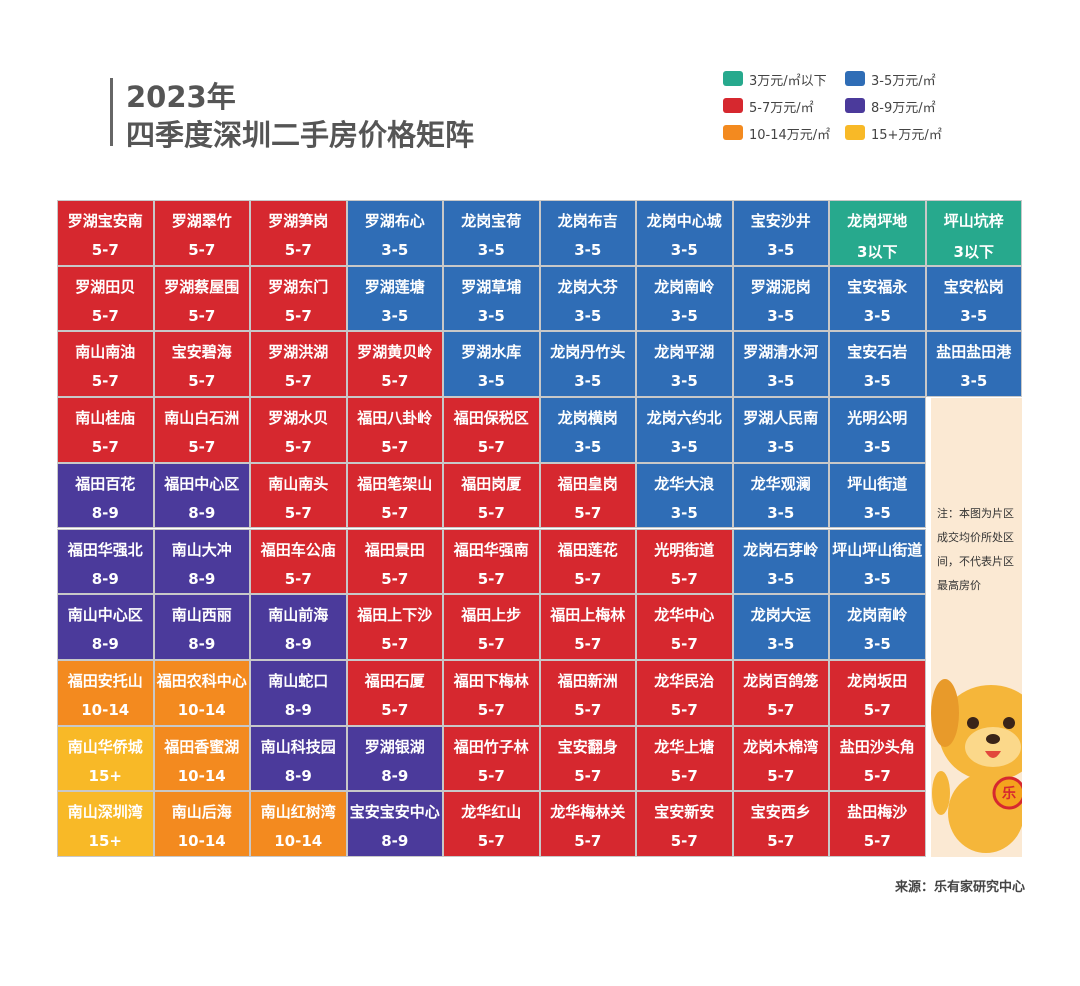  Describe the element at coordinates (201, 680) in the screenshot. I see `district-name: 福田农科中心` at that location.